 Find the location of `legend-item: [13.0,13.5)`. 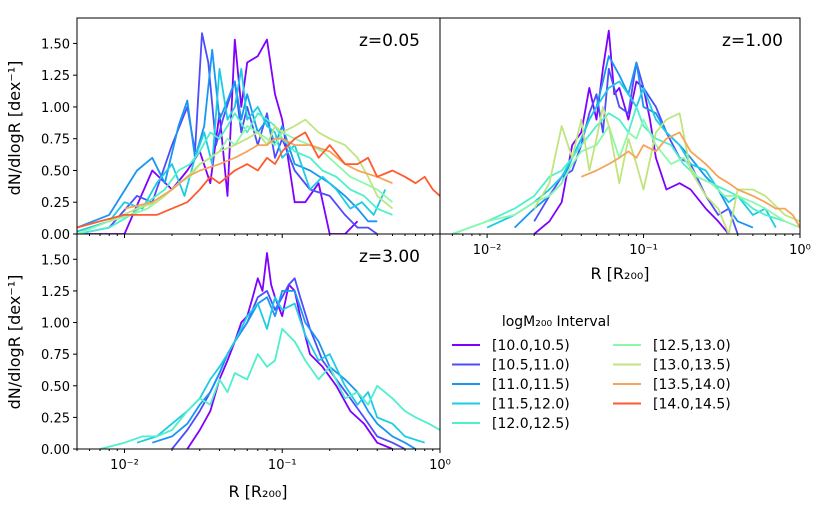

legend-item: [13.0,13.5) is located at coordinates (672, 366).